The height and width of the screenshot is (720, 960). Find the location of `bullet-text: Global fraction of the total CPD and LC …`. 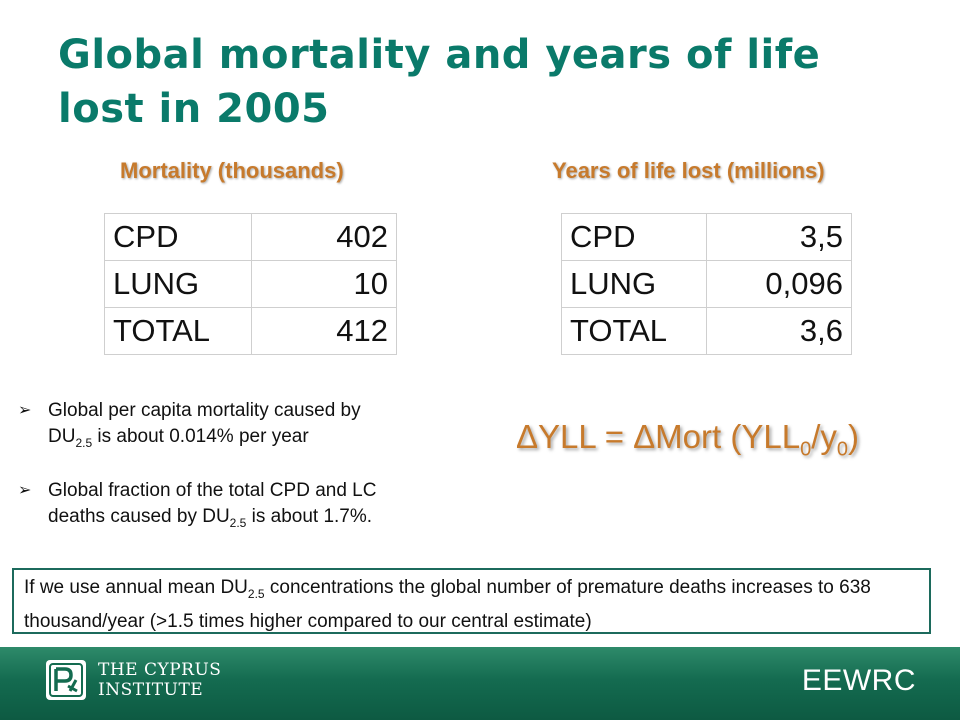

bullet-text: Global fraction of the total CPD and LC … is located at coordinates (212, 507).